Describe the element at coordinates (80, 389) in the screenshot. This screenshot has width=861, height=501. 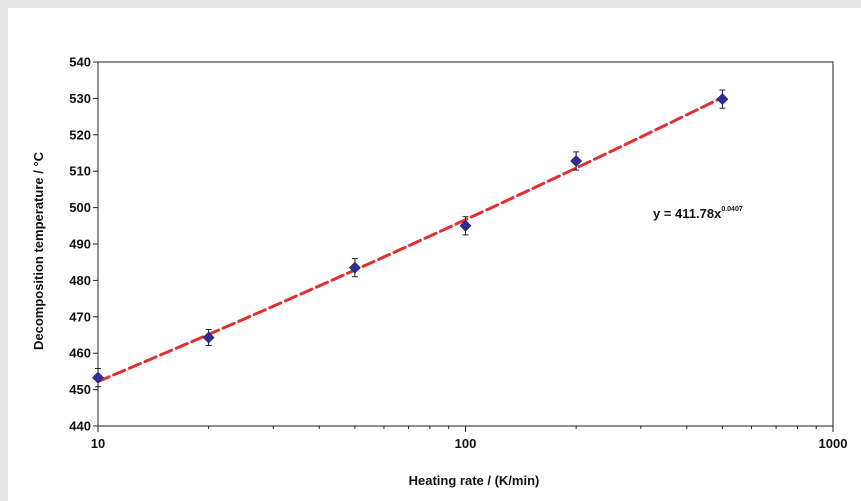
I see `y-tick-label: 450` at that location.